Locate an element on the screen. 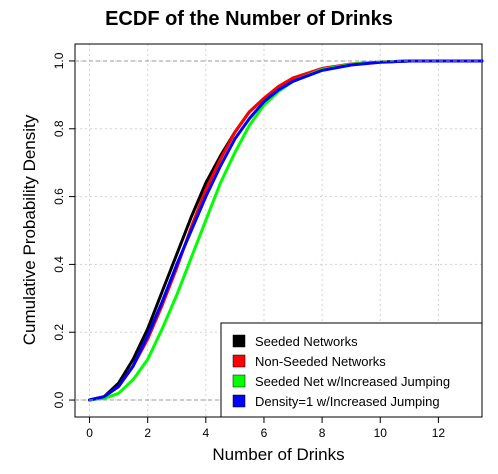 This screenshot has width=498, height=474. chart-title: ECDF of the Number of Drinks is located at coordinates (249, 19).